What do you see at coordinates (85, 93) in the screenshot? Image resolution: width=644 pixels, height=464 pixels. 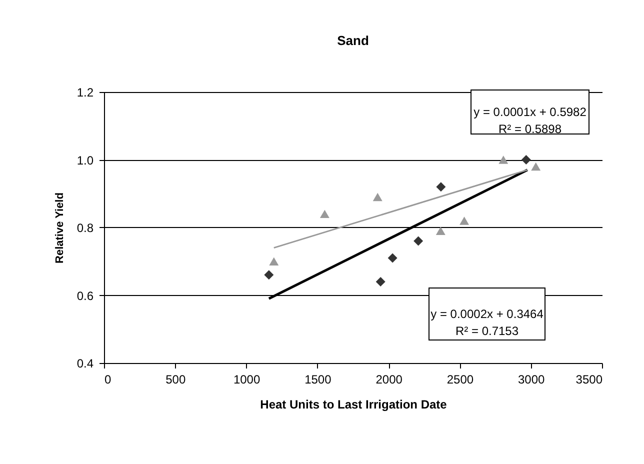 I see `y-tick-label: 1.2` at bounding box center [85, 93].